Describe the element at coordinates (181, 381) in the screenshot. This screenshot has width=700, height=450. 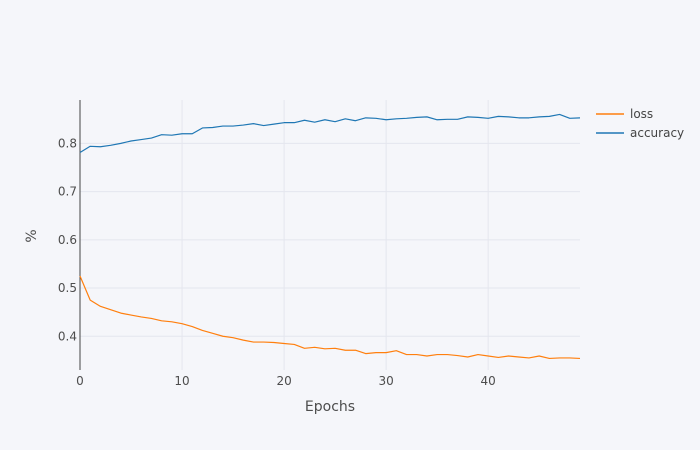
I see `x-tick-label: 10` at that location.